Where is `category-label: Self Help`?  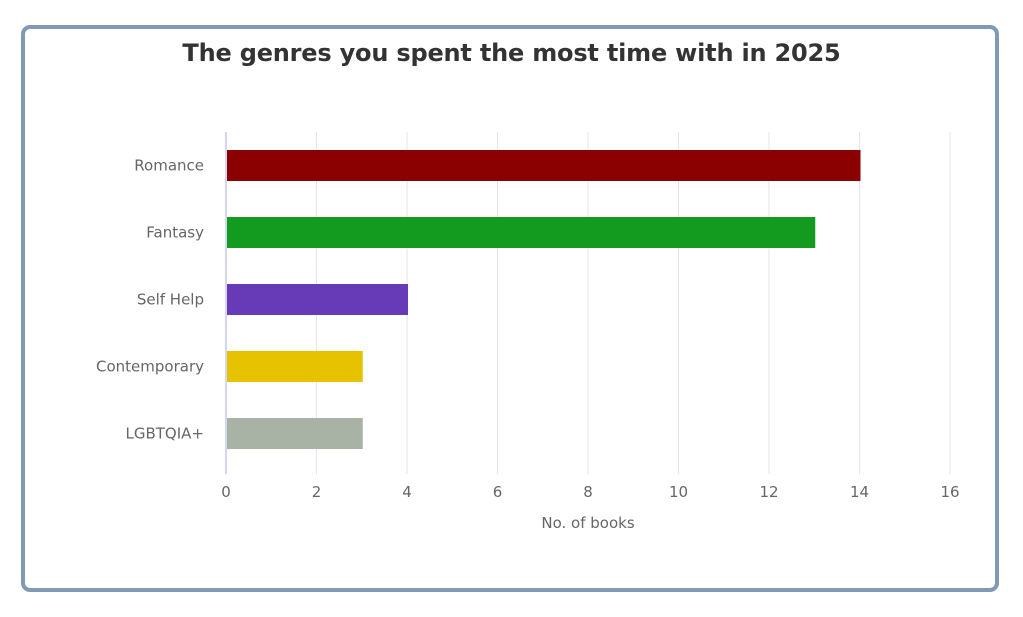 category-label: Self Help is located at coordinates (170, 300).